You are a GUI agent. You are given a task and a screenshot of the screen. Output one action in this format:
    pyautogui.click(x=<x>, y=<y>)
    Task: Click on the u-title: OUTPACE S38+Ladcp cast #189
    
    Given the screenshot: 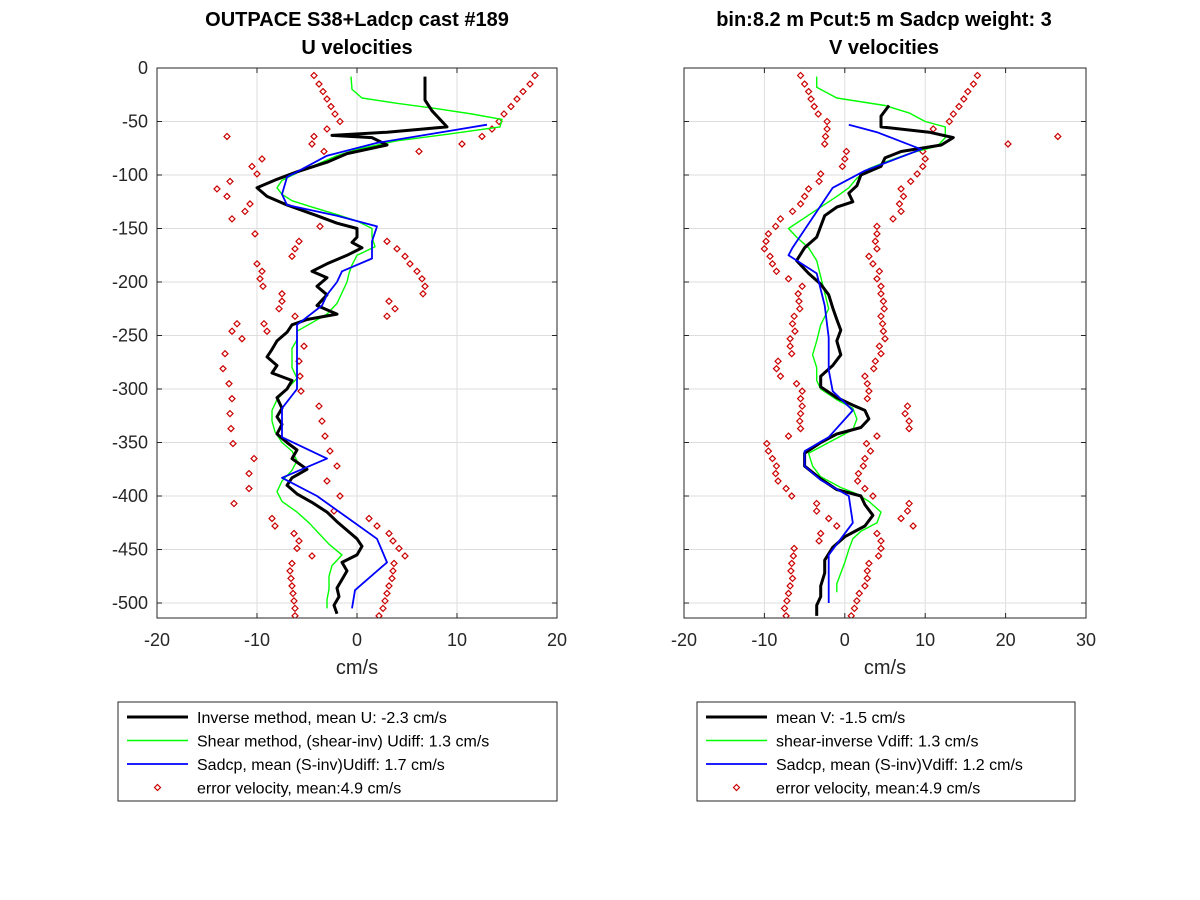 What is the action you would take?
    pyautogui.click(x=357, y=20)
    